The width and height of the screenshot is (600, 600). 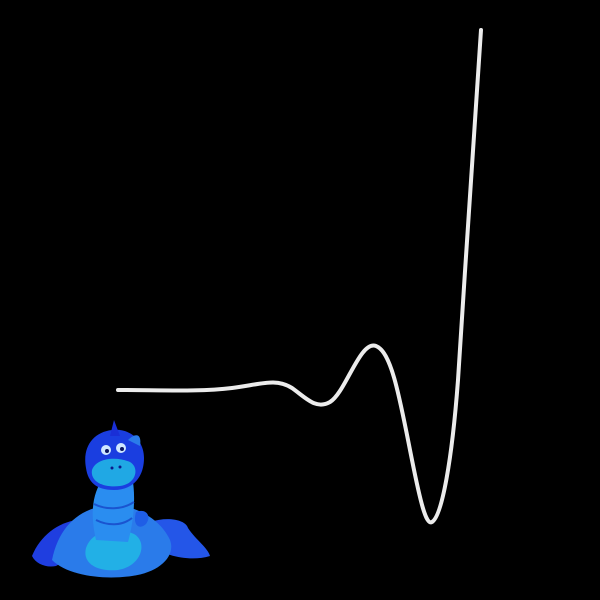 What do you see at coordinates (121, 499) in the screenshot?
I see `dragon-figurine-icon` at bounding box center [121, 499].